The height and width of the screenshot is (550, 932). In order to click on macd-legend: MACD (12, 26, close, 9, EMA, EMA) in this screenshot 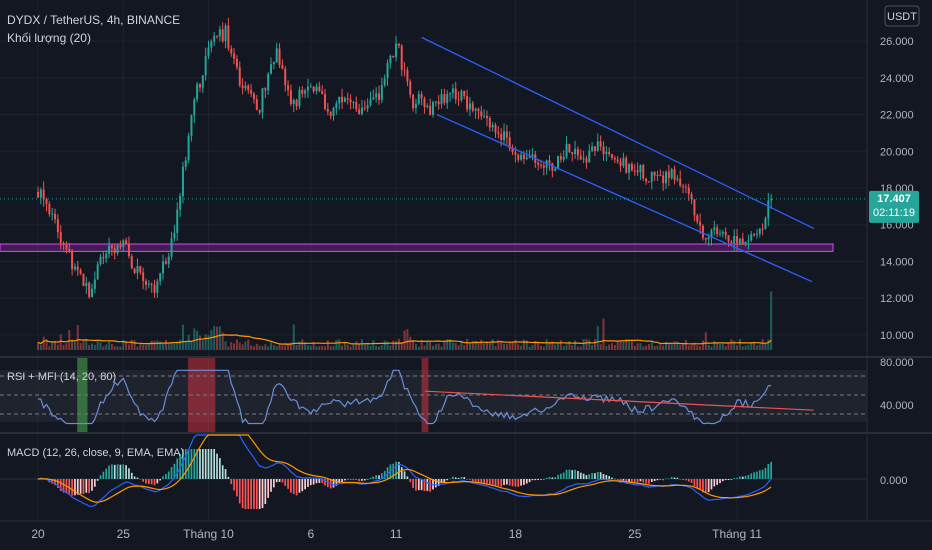, I will do `click(95, 453)`.